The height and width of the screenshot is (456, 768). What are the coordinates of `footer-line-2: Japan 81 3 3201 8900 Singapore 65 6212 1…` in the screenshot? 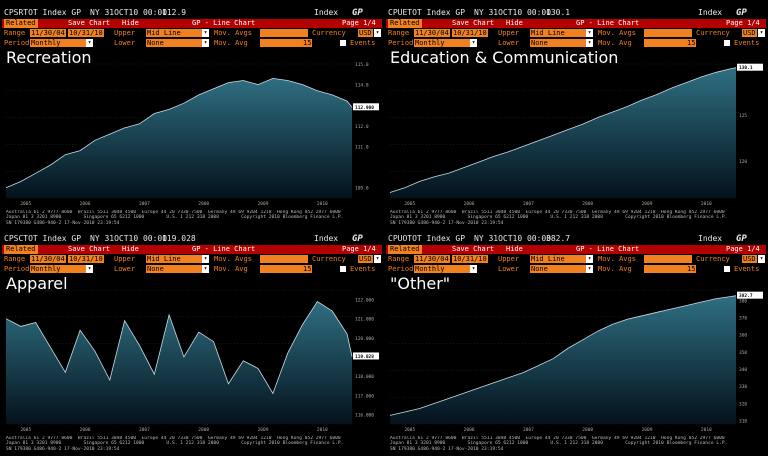 It's located at (175, 444).